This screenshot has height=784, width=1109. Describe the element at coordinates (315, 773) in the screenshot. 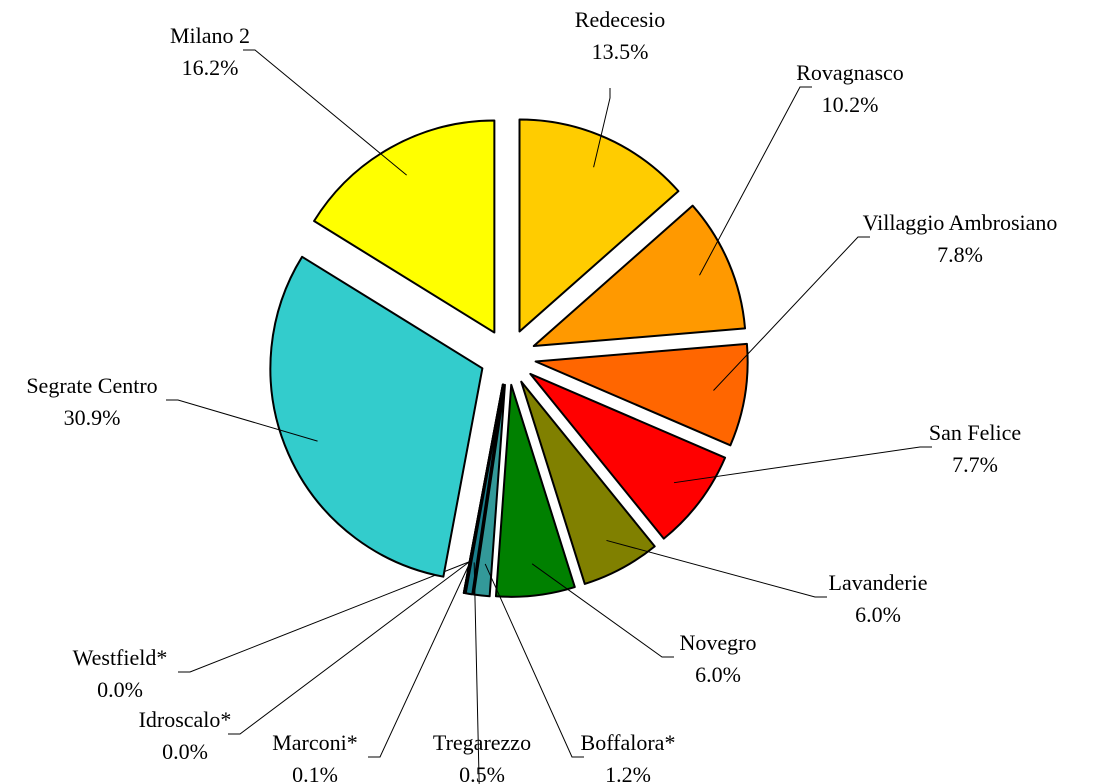

I see `slice-value-label: 0.1%` at that location.